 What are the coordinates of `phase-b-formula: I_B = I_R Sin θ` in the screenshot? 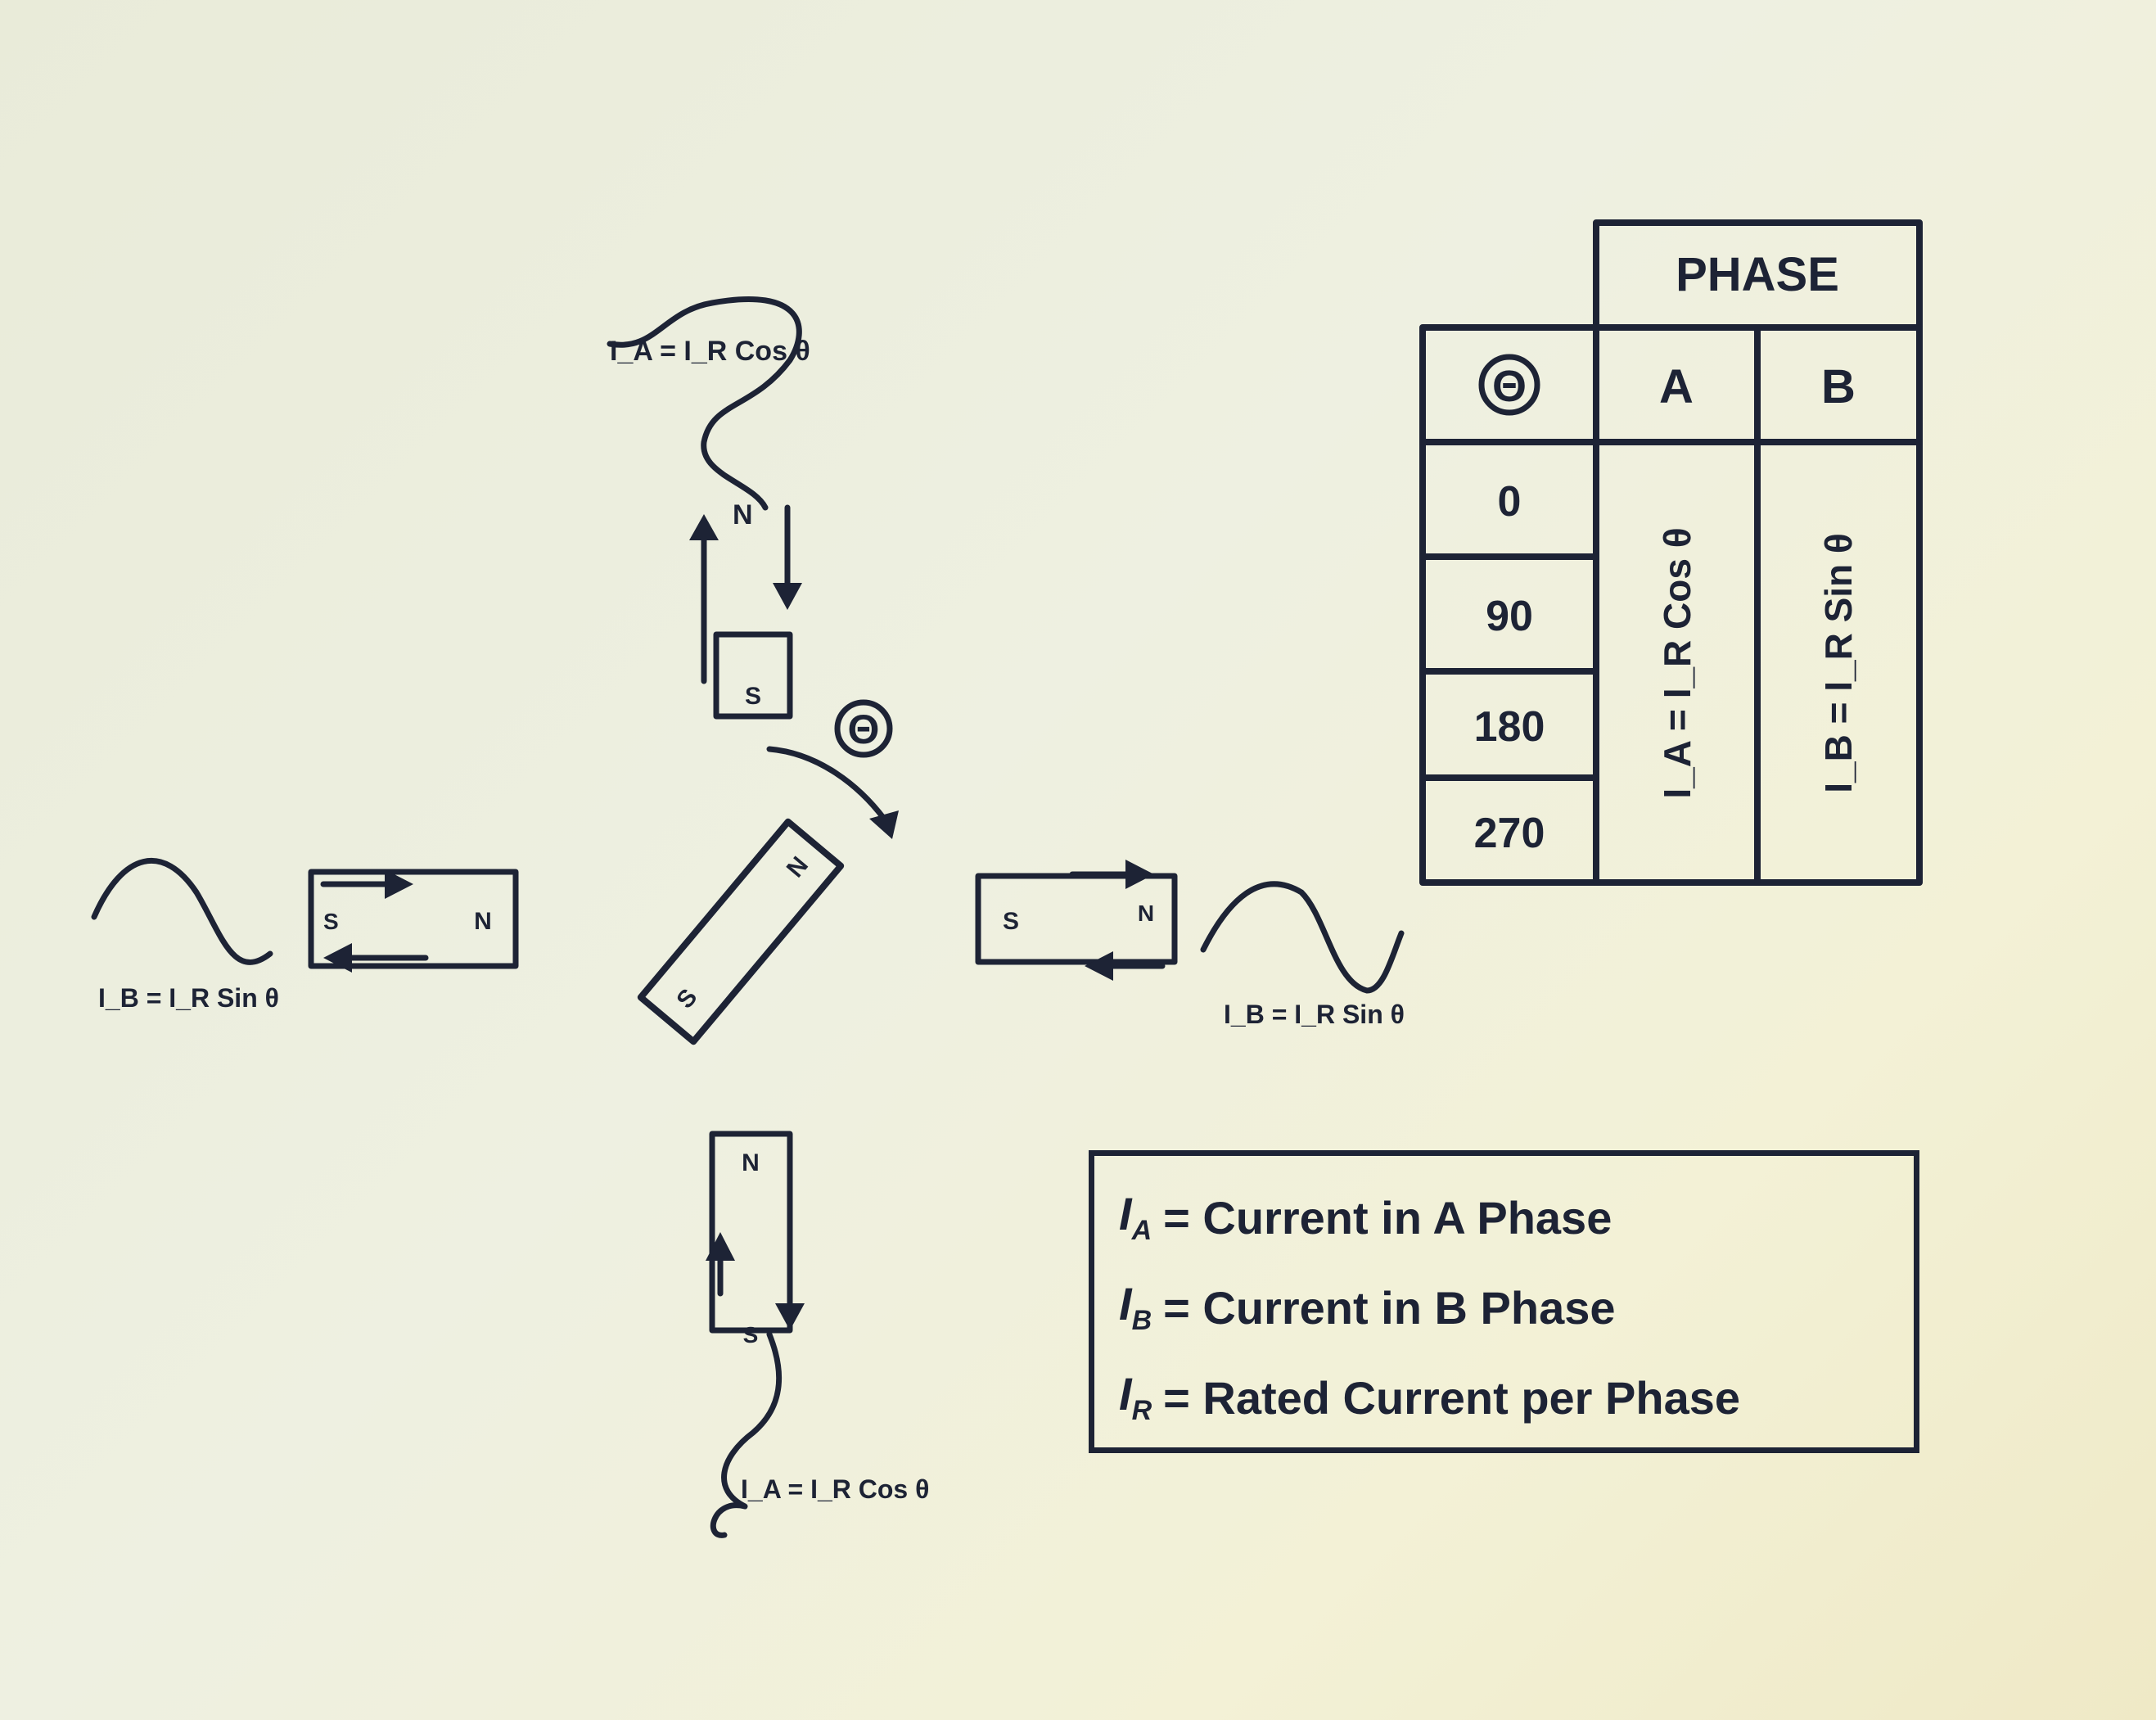 It's located at (1838, 663).